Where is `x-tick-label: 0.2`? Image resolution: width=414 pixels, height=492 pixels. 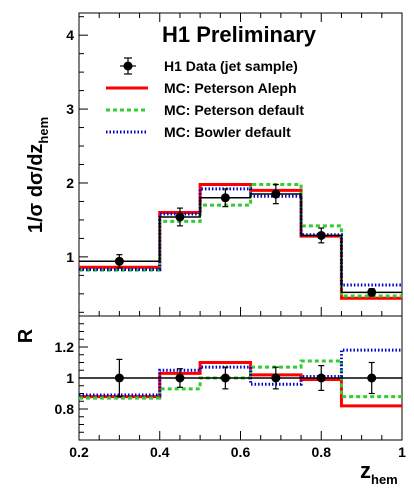 x-tick-label: 0.2 is located at coordinates (79, 452).